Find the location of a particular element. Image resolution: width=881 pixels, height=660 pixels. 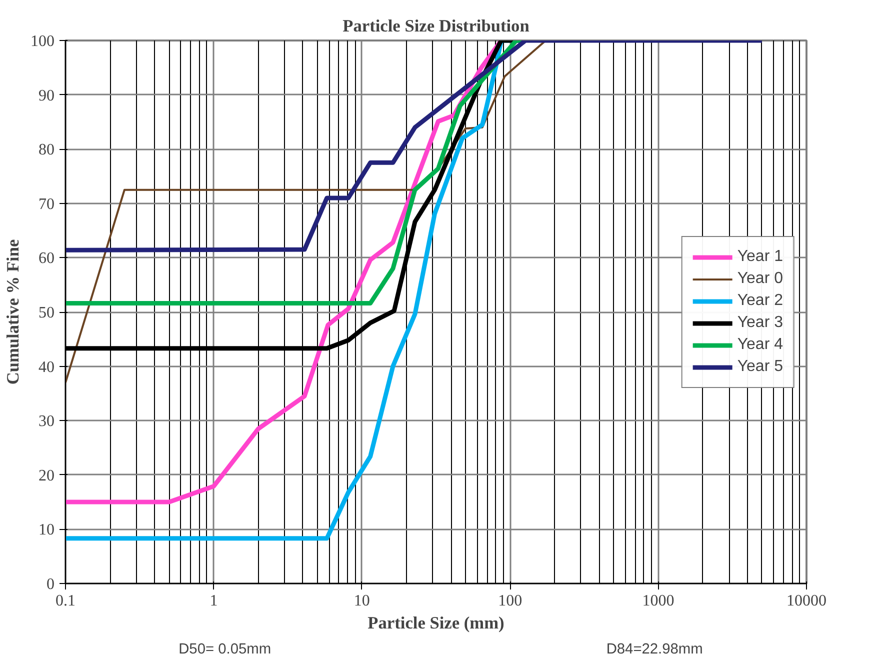

legend-label: Year 4 is located at coordinates (760, 345).